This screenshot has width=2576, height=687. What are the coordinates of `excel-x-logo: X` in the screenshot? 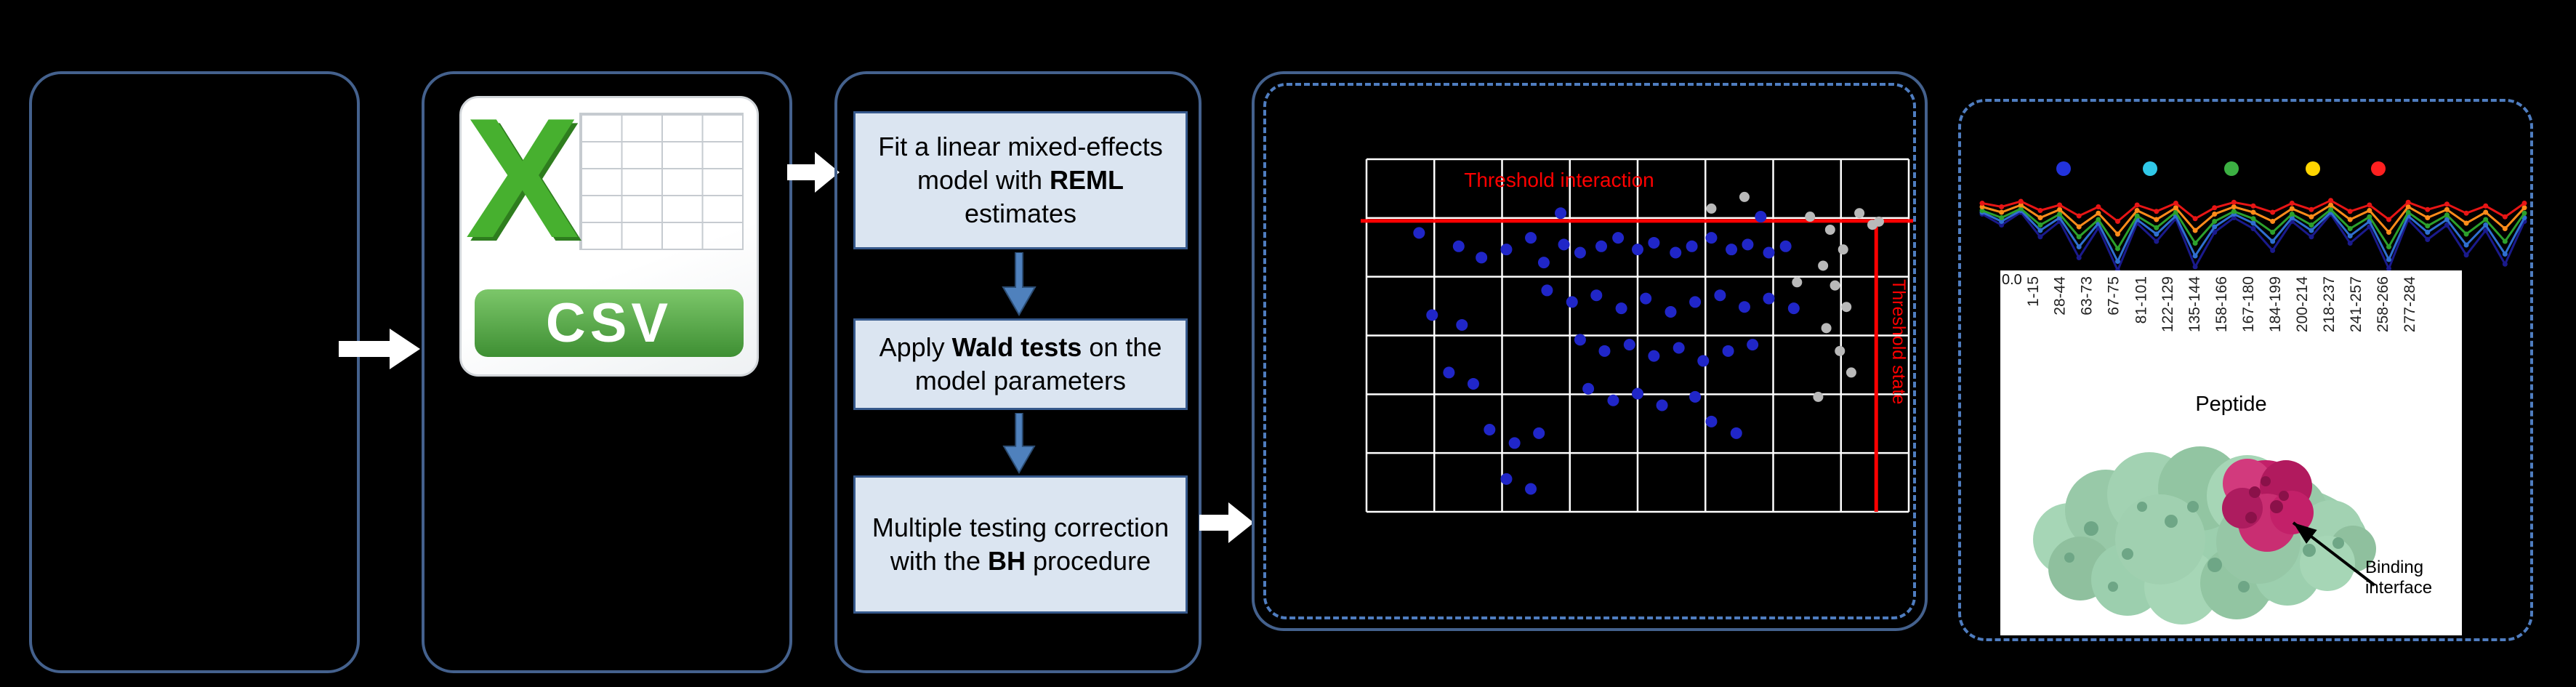 It's located at (522, 177).